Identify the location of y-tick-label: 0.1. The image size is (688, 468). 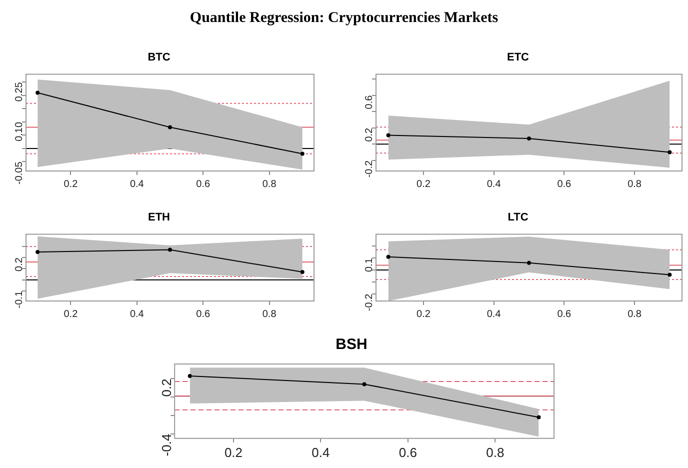
(369, 265).